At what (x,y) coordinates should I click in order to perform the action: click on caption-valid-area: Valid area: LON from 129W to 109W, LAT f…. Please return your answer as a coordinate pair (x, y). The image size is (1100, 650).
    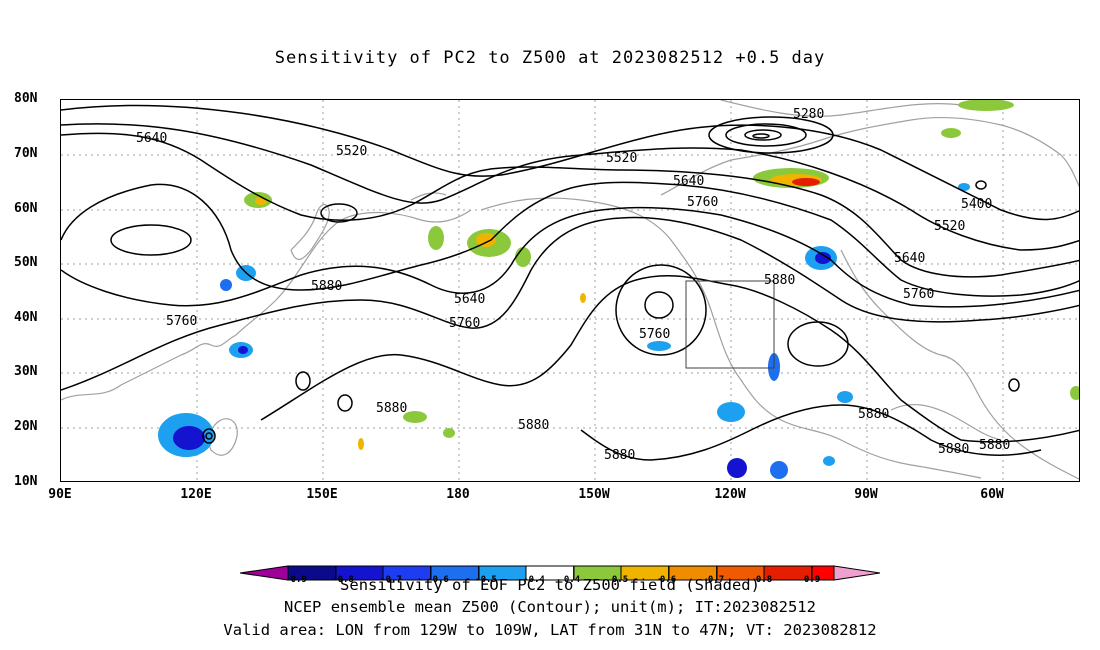
    Looking at the image, I should click on (550, 630).